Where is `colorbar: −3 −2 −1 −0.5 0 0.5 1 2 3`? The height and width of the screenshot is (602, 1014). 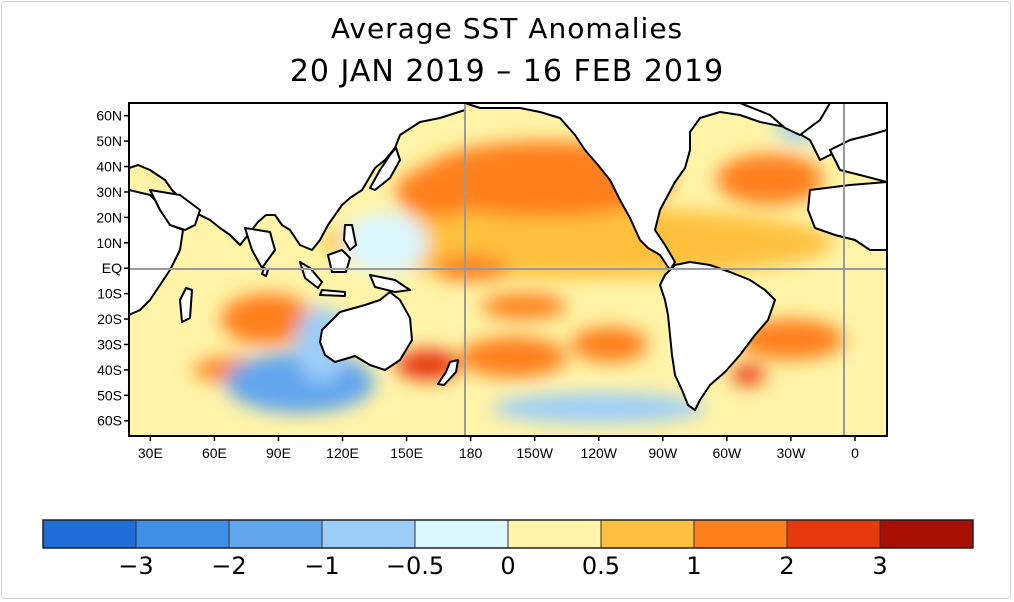 colorbar: −3 −2 −1 −0.5 0 0.5 1 2 3 is located at coordinates (508, 549).